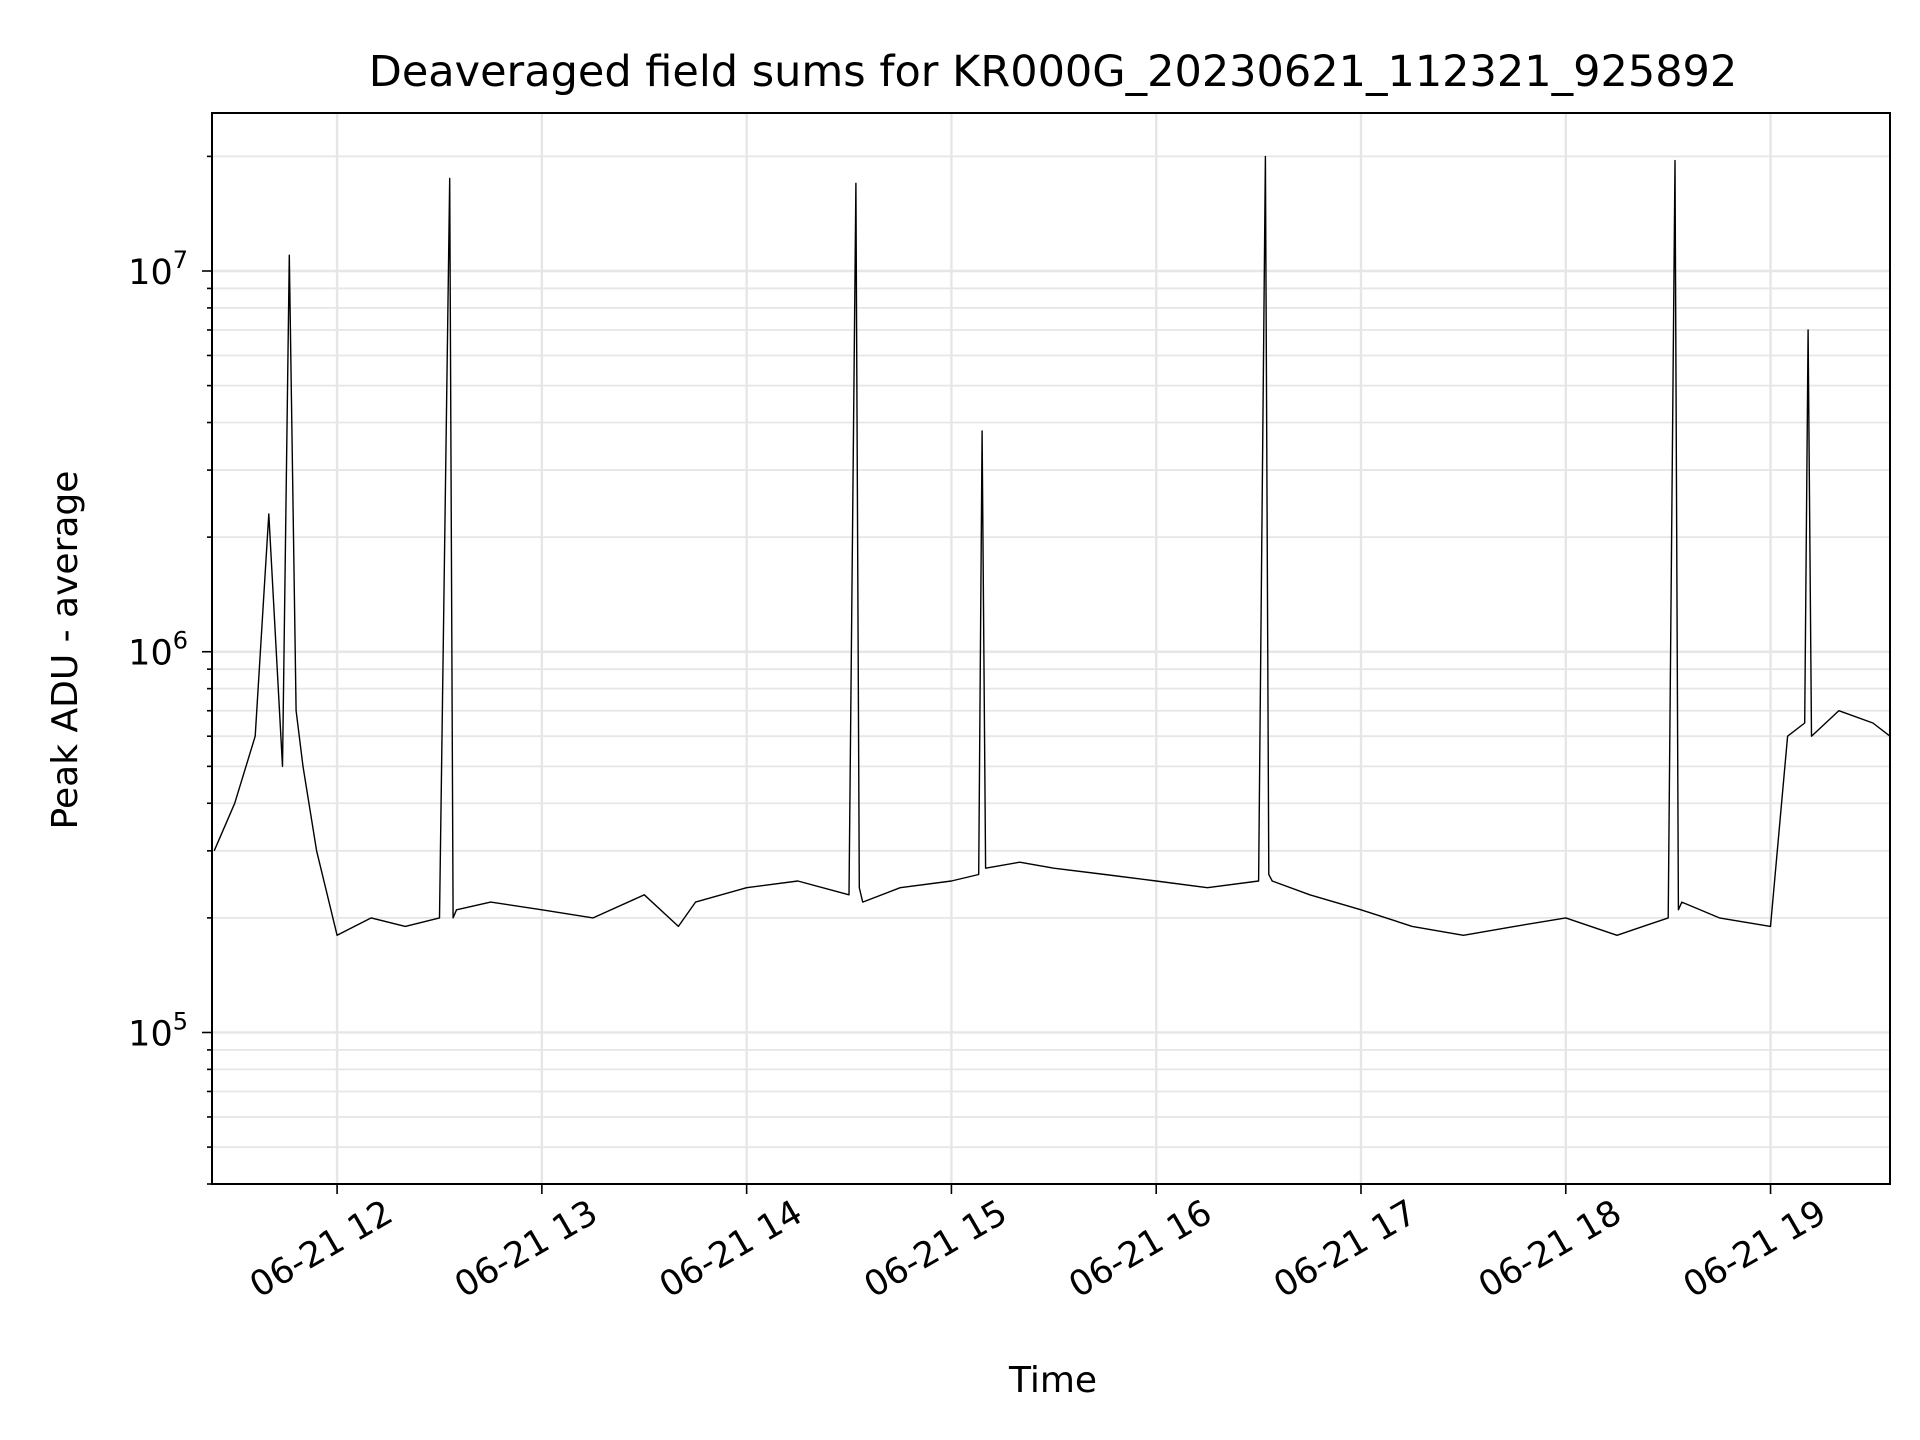  Describe the element at coordinates (65, 650) in the screenshot. I see `y-axis-label: Peak ADU - average` at that location.